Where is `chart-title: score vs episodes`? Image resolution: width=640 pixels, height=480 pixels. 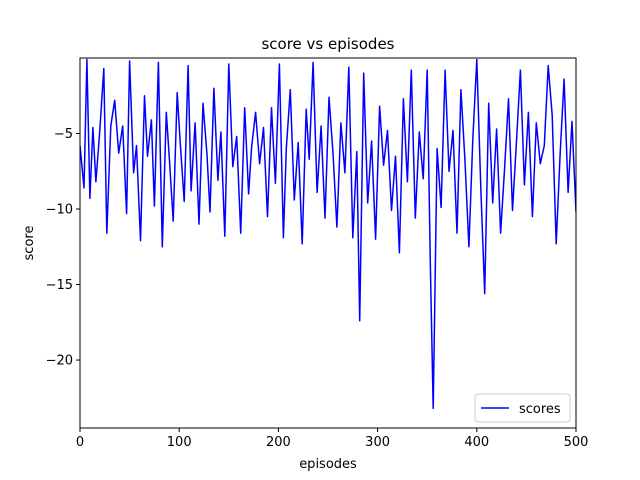
chart-title: score vs episodes is located at coordinates (327, 44).